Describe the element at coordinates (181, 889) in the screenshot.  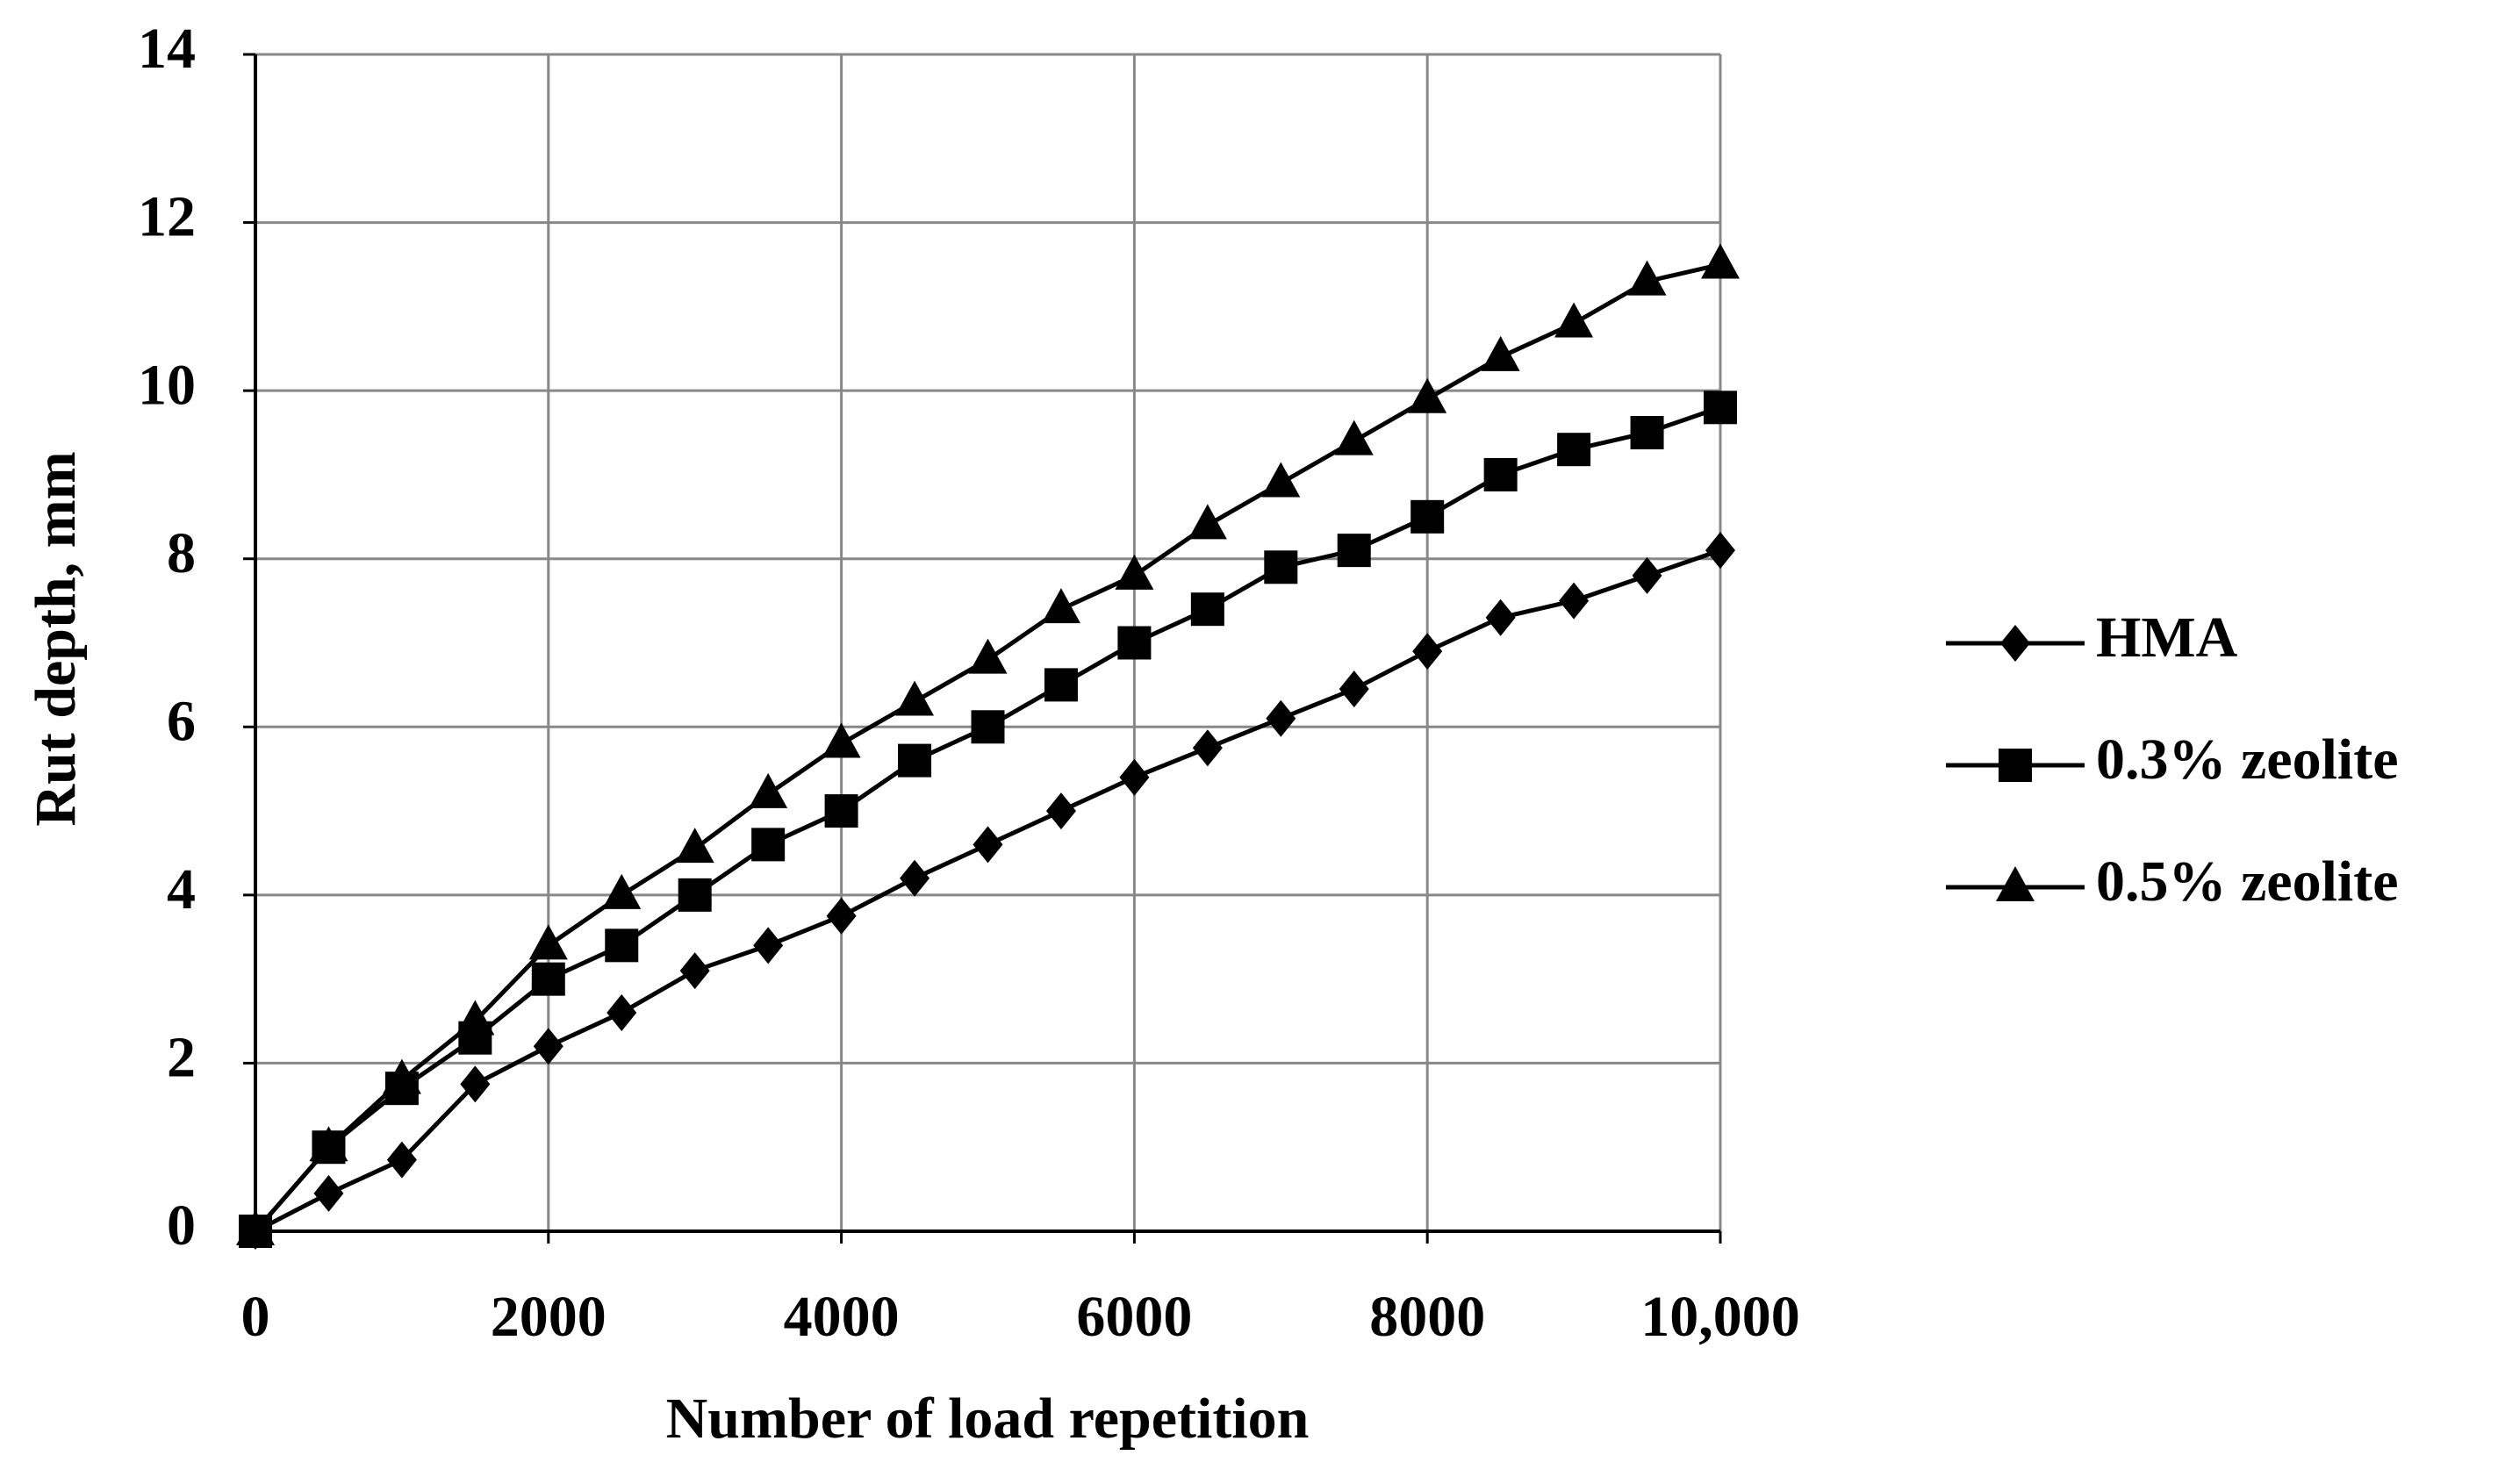
I see `y-tick-label: 4` at that location.